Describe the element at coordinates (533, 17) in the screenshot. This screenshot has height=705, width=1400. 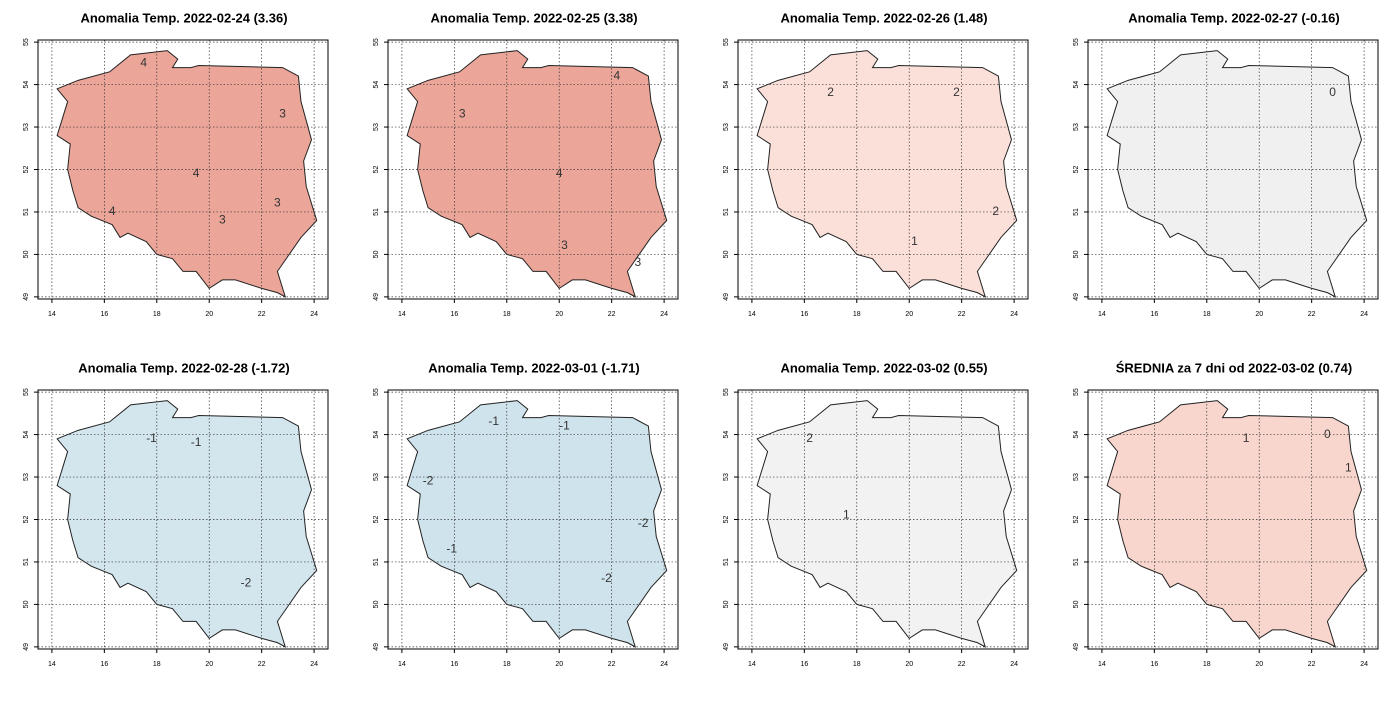
I see `map-title: Anomalia Temp. 2022-02-25 (3.38)` at that location.